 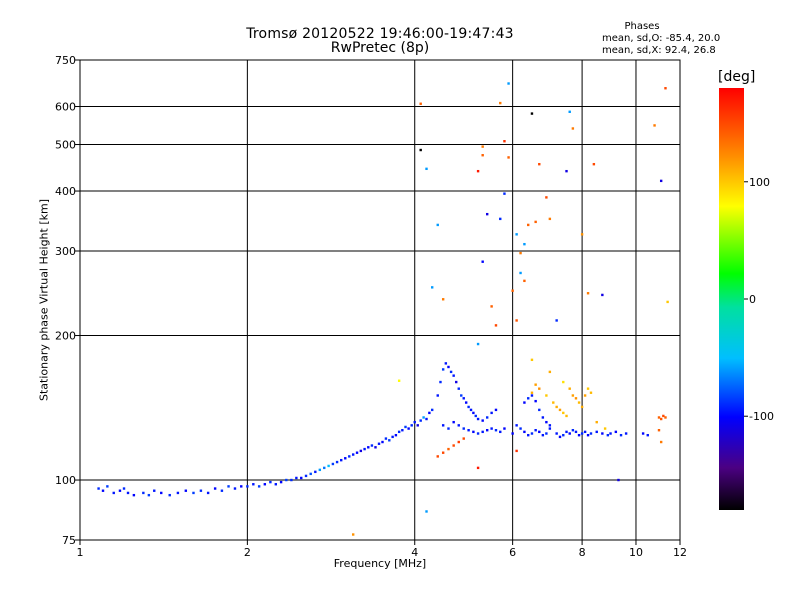 I want to click on colorbar, so click(x=731, y=299).